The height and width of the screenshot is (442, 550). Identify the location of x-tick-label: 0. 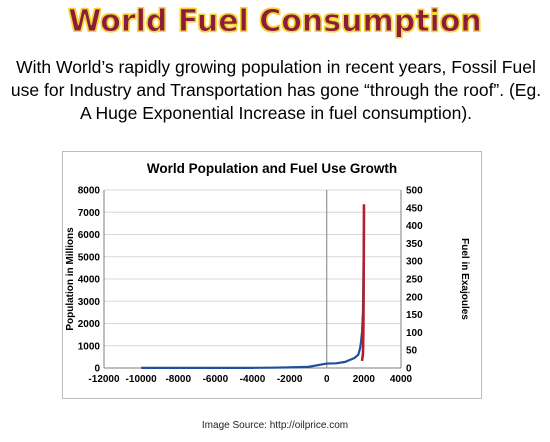
(327, 379).